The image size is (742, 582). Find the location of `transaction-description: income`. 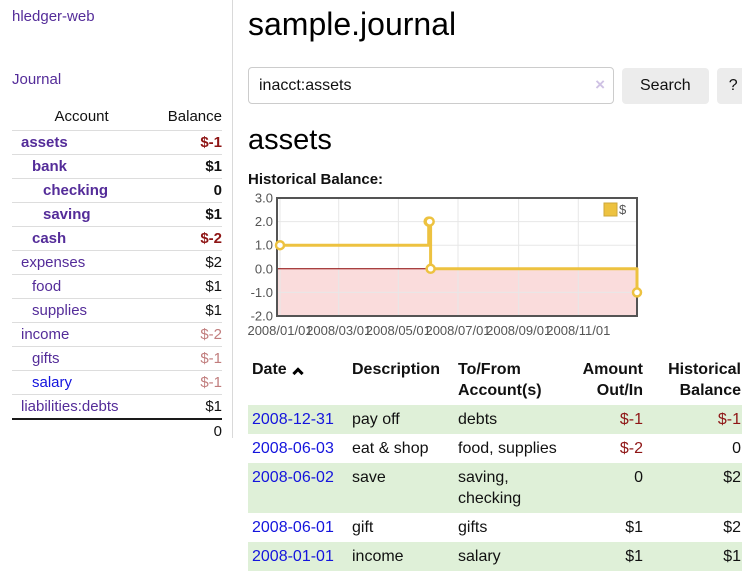

transaction-description: income is located at coordinates (378, 556).